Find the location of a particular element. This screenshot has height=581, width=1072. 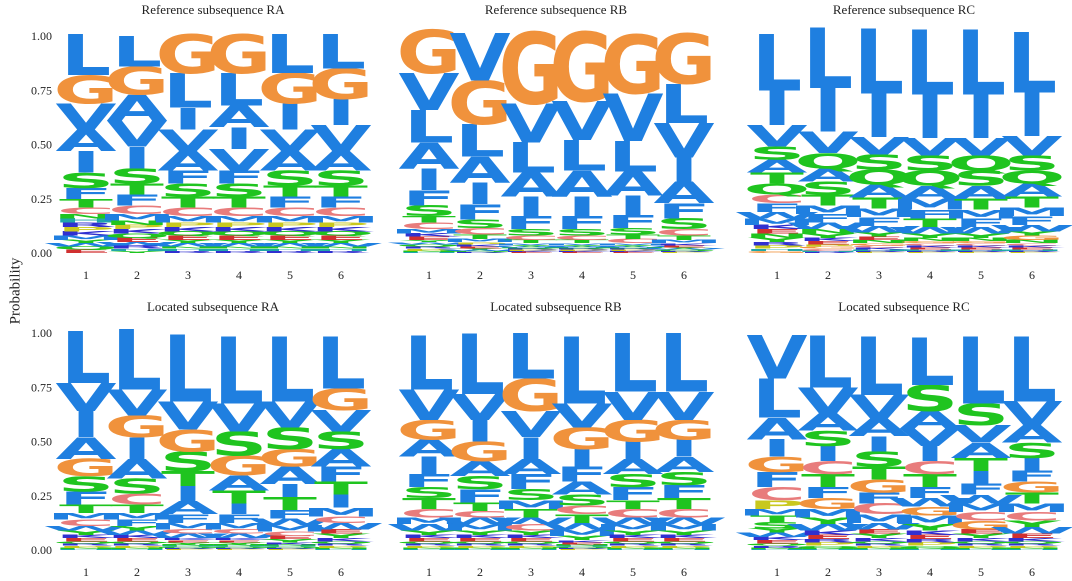

panel-title: Located subsequence RC is located at coordinates (903, 306).